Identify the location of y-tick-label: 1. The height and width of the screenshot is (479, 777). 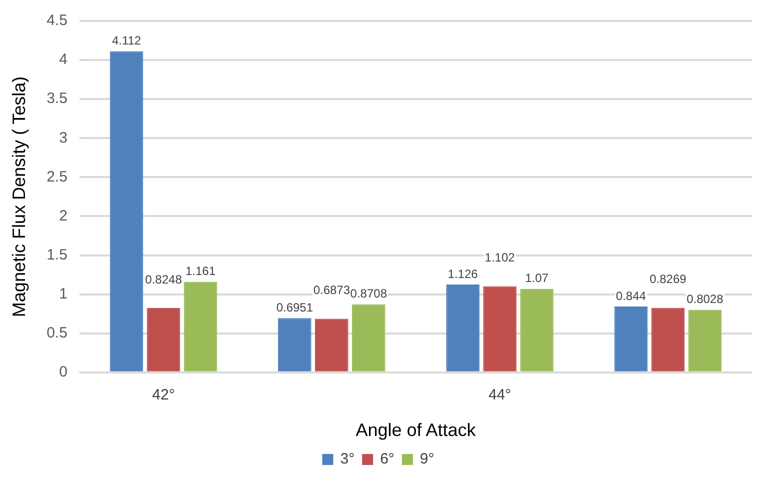
(63, 293).